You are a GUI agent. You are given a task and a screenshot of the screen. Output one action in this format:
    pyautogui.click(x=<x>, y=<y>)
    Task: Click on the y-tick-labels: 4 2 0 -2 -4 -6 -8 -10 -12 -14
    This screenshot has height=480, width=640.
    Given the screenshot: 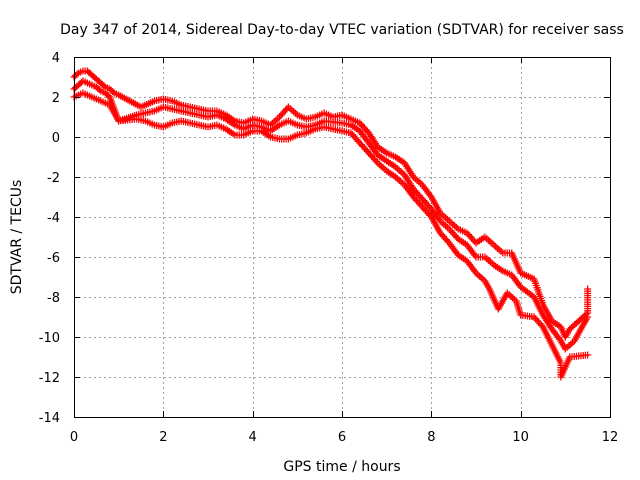 What is the action you would take?
    pyautogui.click(x=49, y=238)
    